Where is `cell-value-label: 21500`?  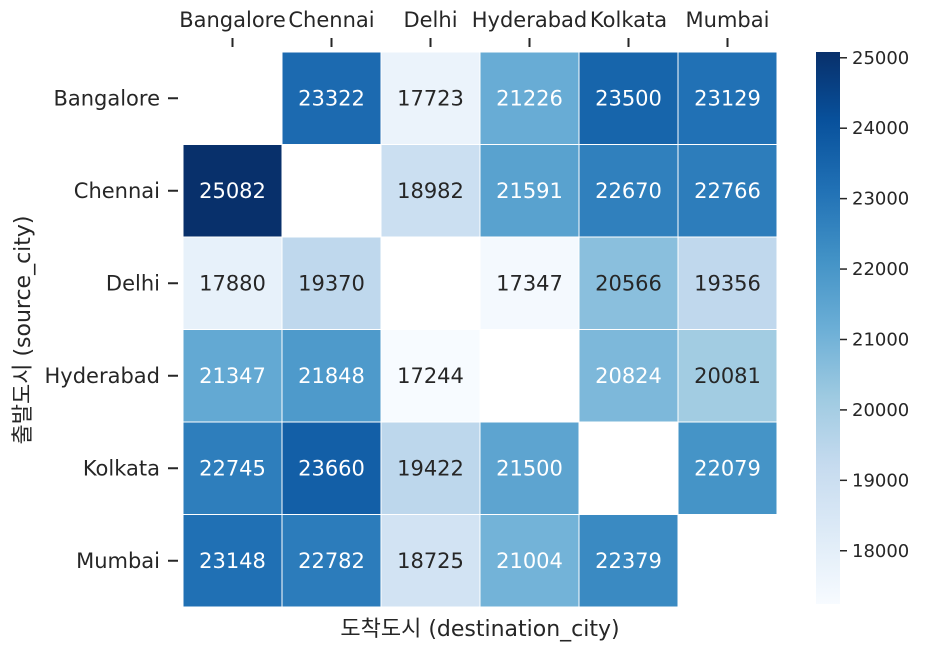 cell-value-label: 21500 is located at coordinates (529, 468).